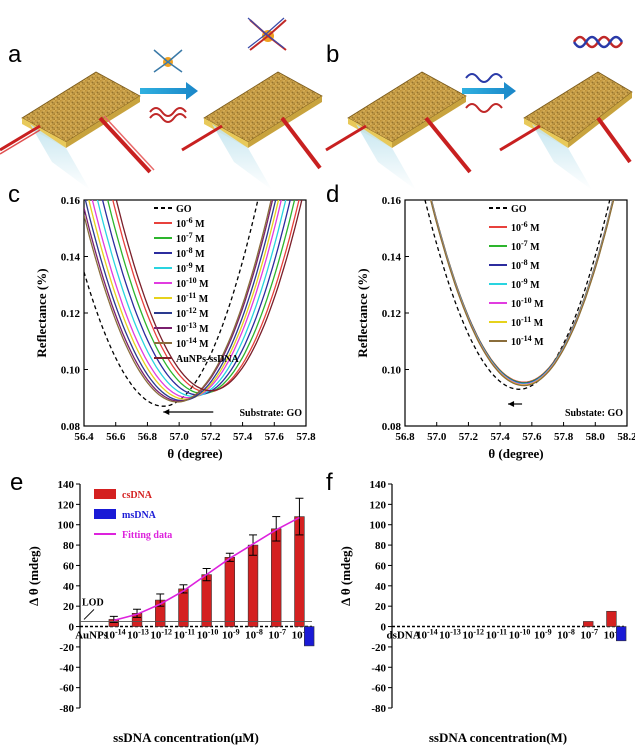 The image size is (635, 754). What do you see at coordinates (84, 437) in the screenshot?
I see `x-tick-label: 56.4` at bounding box center [84, 437].